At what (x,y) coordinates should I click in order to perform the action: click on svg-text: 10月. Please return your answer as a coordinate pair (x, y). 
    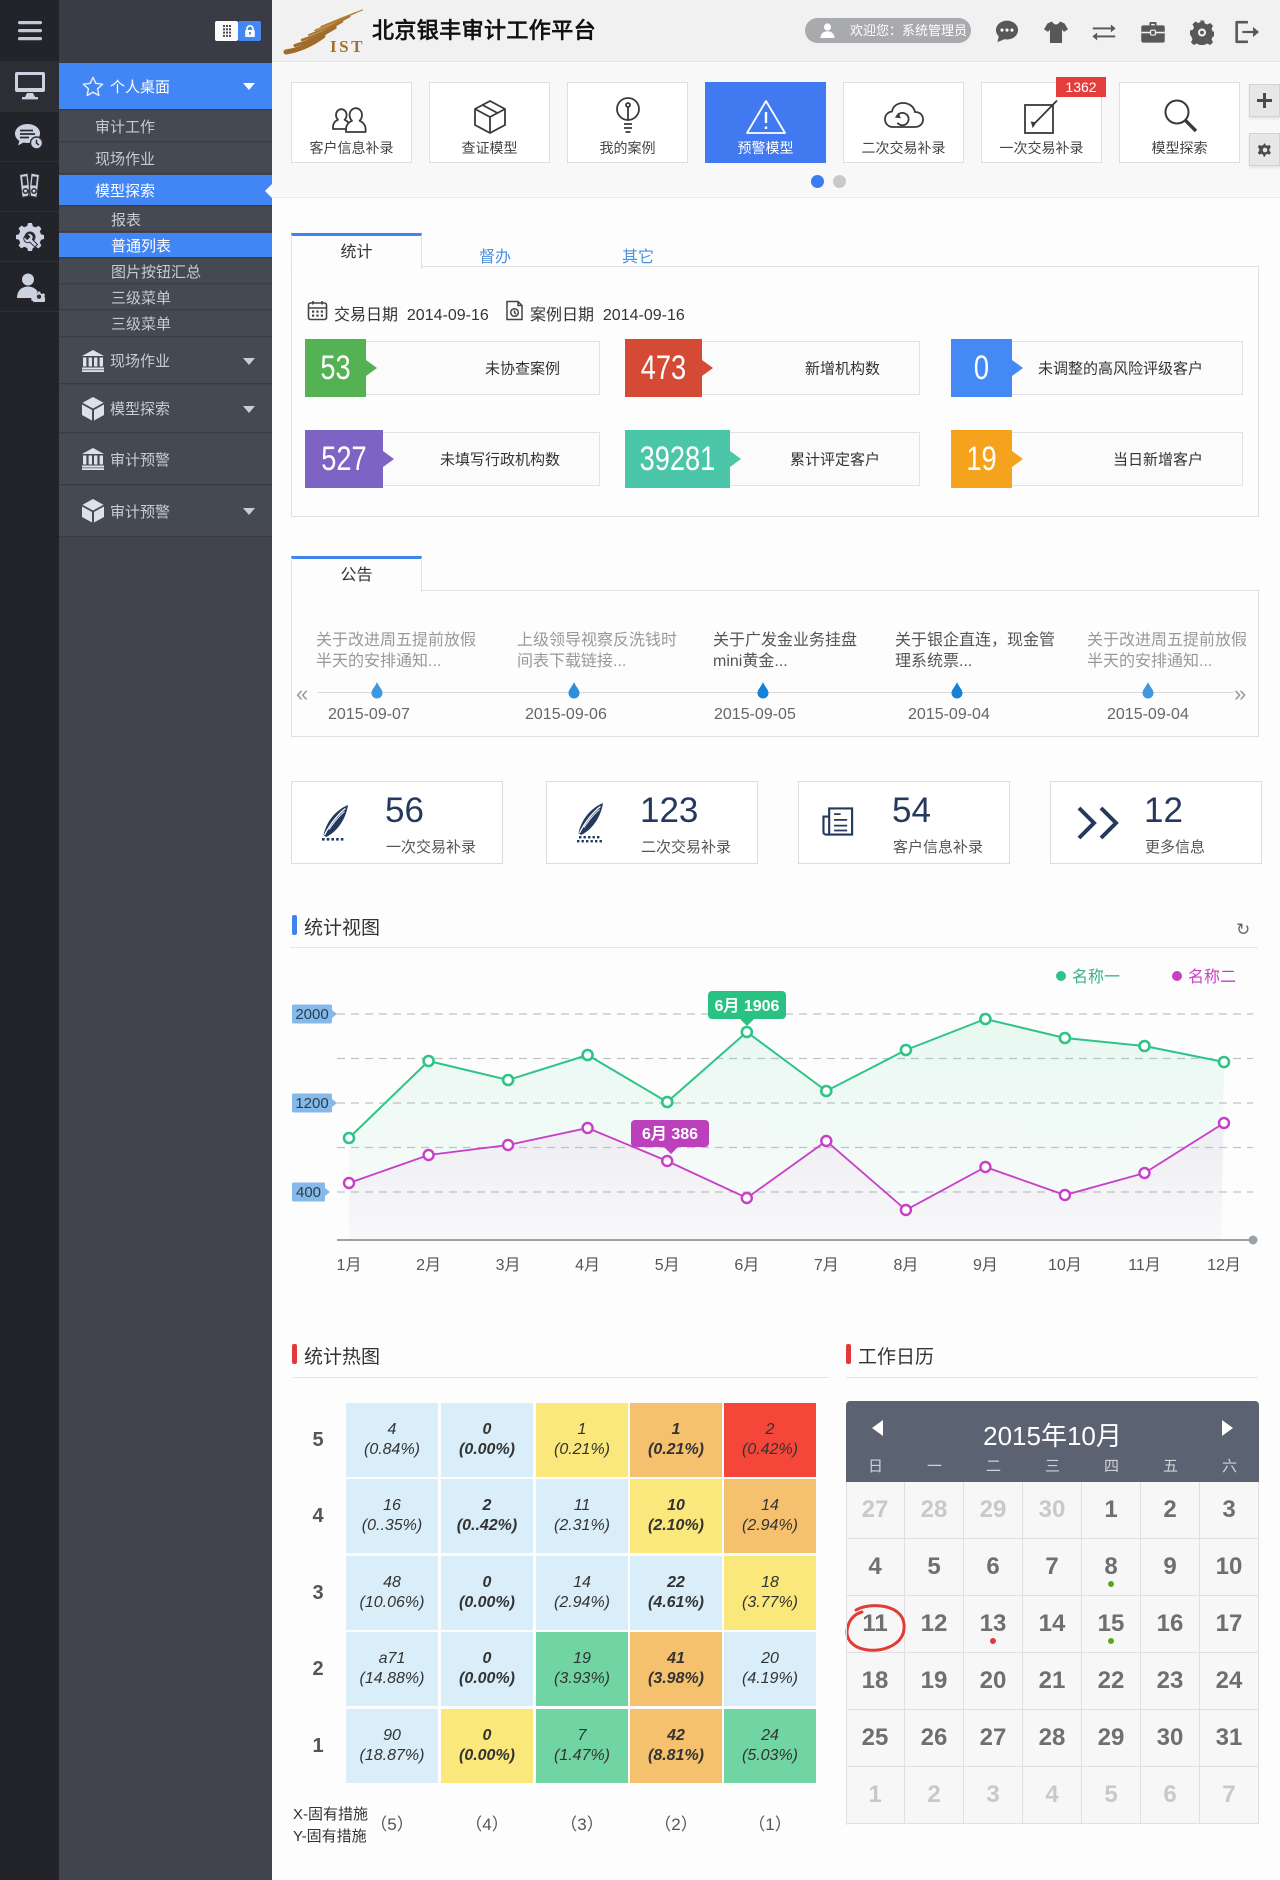
    Looking at the image, I should click on (1065, 1265).